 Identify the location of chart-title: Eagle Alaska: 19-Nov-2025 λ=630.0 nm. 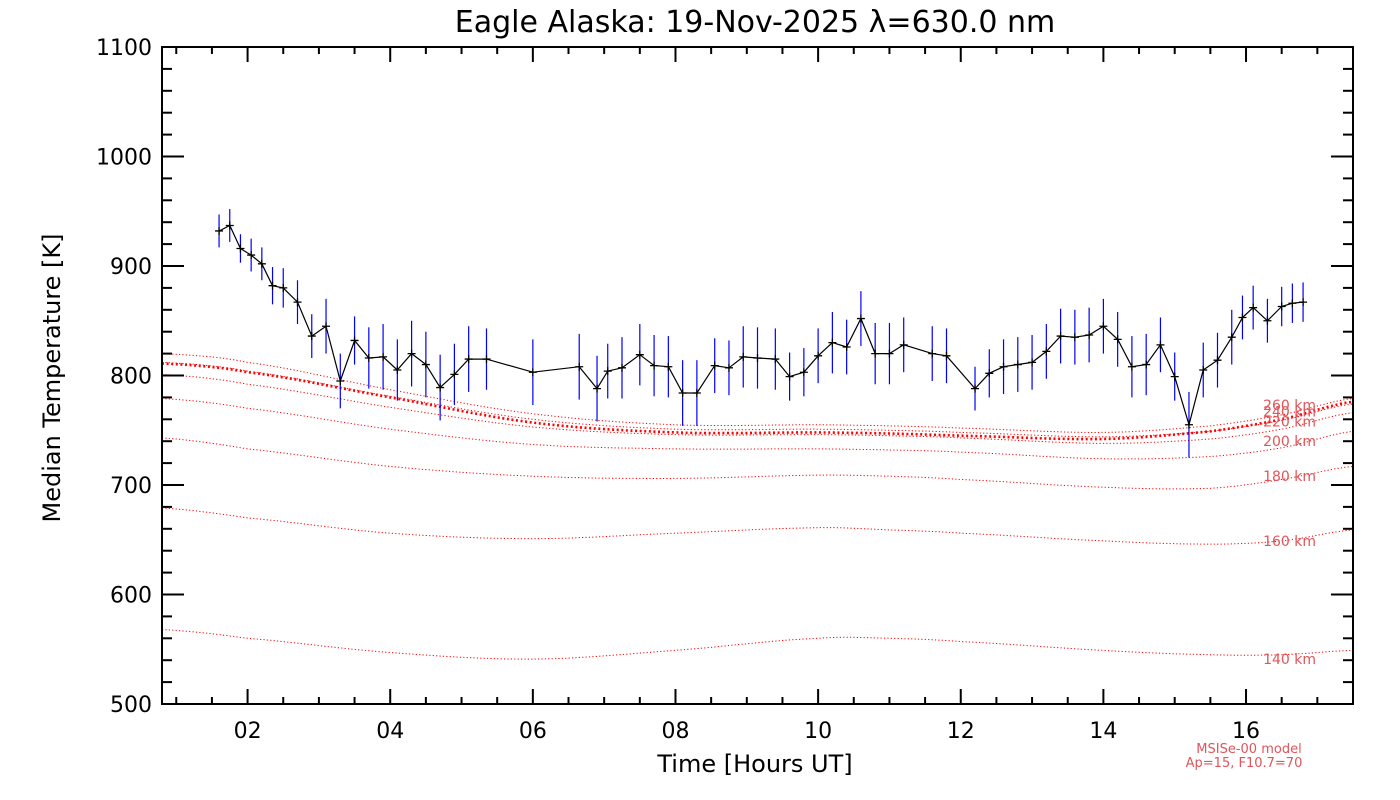
(755, 22).